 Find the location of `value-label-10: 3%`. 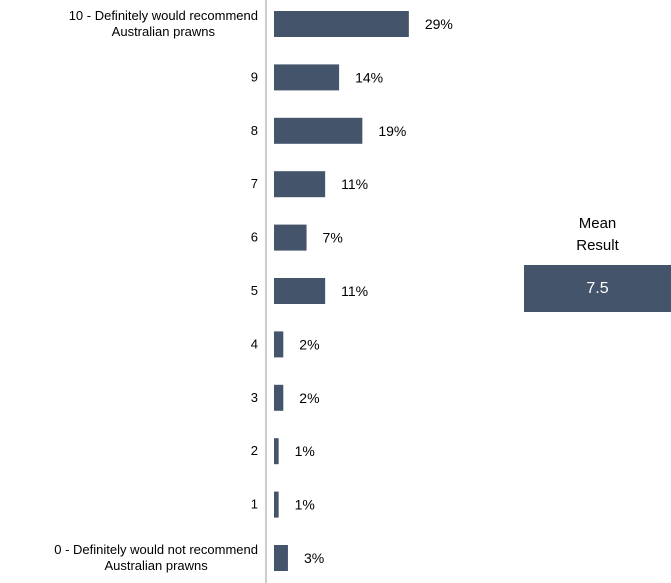

value-label-10: 3% is located at coordinates (314, 558).